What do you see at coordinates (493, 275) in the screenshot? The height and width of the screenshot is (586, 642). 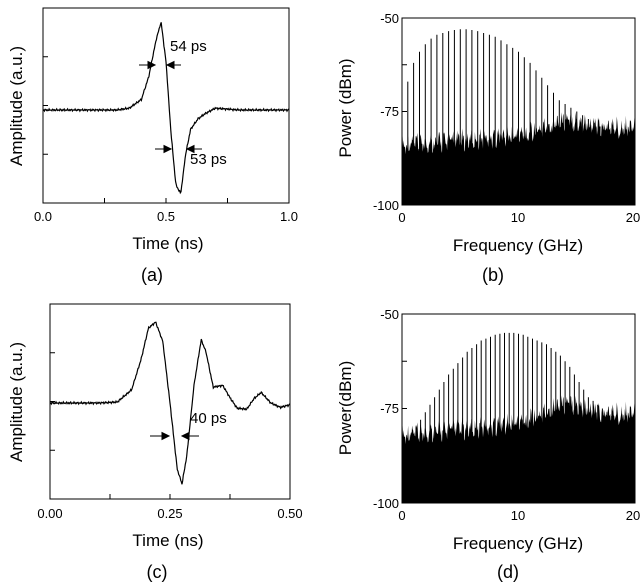 I see `panel-b-caption: (b)` at bounding box center [493, 275].